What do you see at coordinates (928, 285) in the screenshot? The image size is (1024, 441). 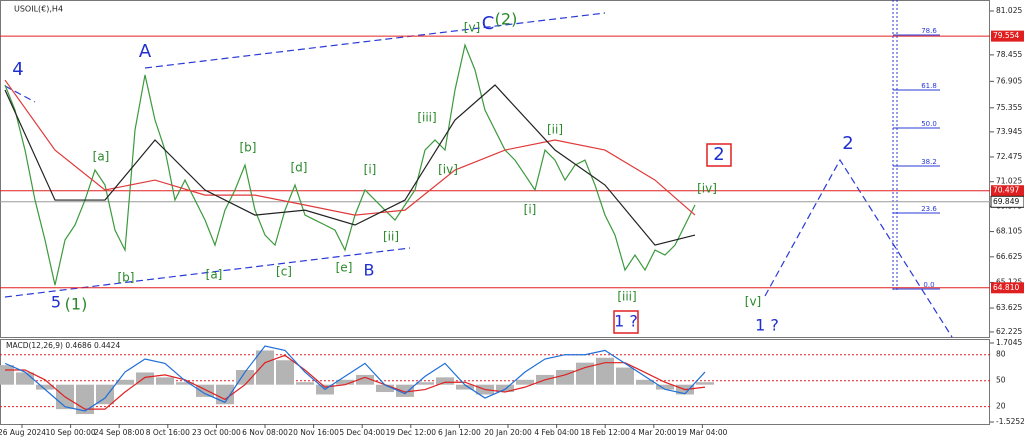 I see `fib-label: 0.0` at bounding box center [928, 285].